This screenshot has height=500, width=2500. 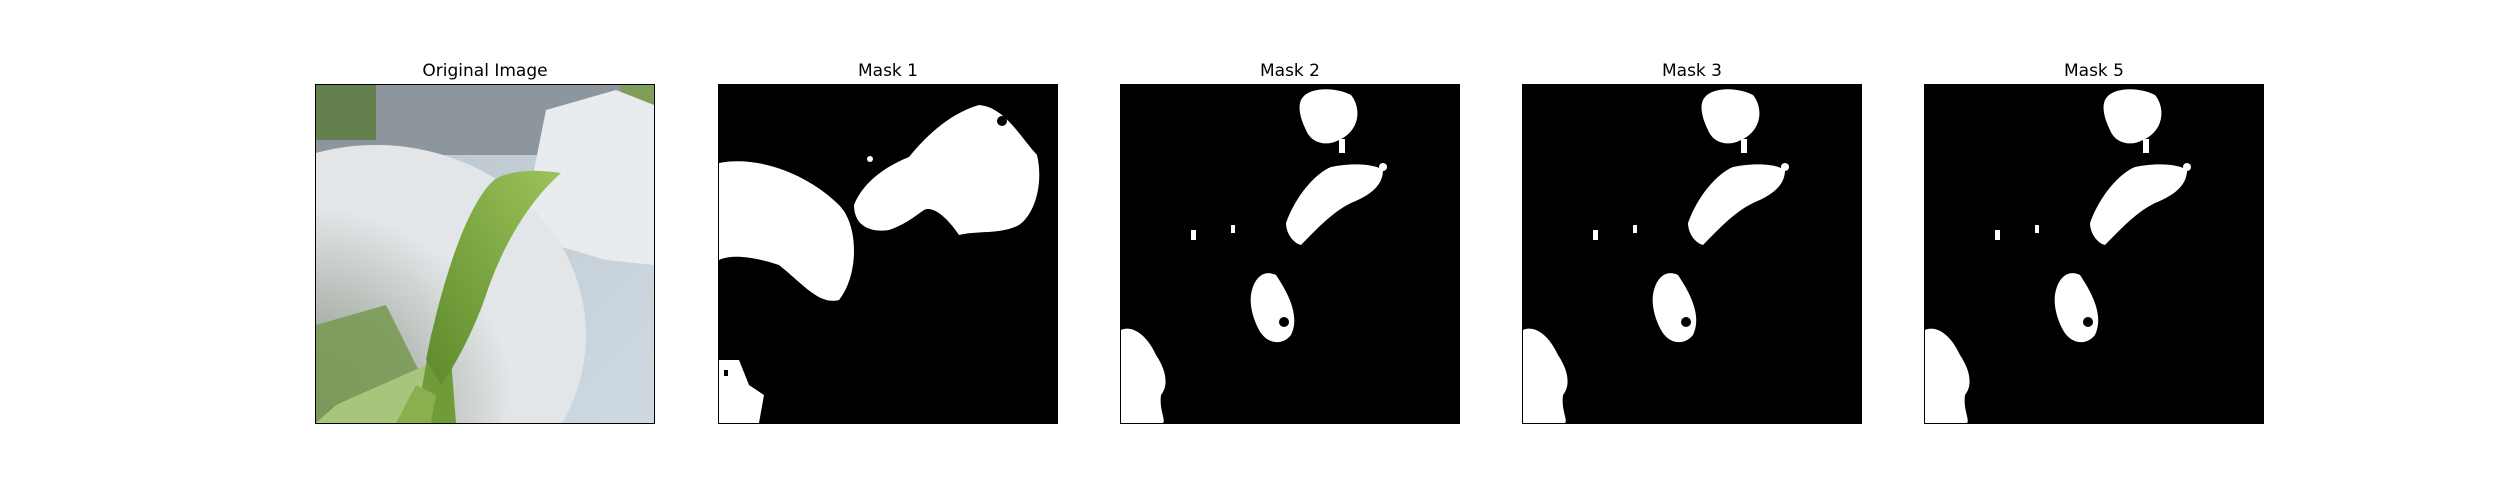 I want to click on panel-original-image: Original Image, so click(x=485, y=241).